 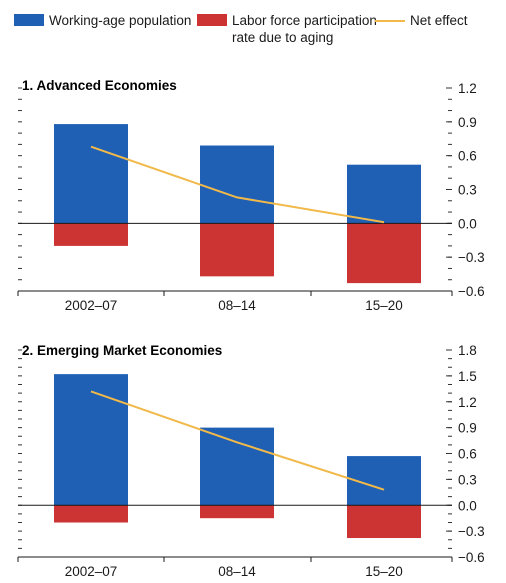 I want to click on legend-item-net-effect: Net effect, so click(x=421, y=20).